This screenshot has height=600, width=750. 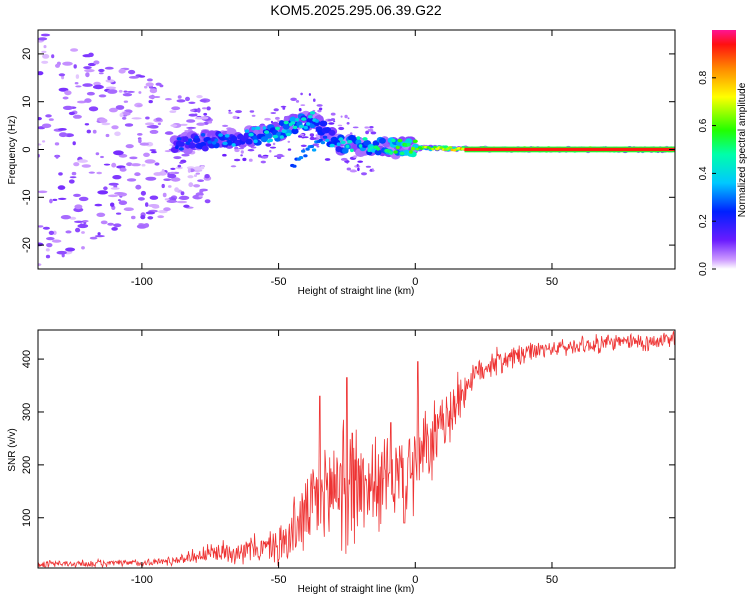 What do you see at coordinates (27, 54) in the screenshot?
I see `y-tick-label: 20` at bounding box center [27, 54].